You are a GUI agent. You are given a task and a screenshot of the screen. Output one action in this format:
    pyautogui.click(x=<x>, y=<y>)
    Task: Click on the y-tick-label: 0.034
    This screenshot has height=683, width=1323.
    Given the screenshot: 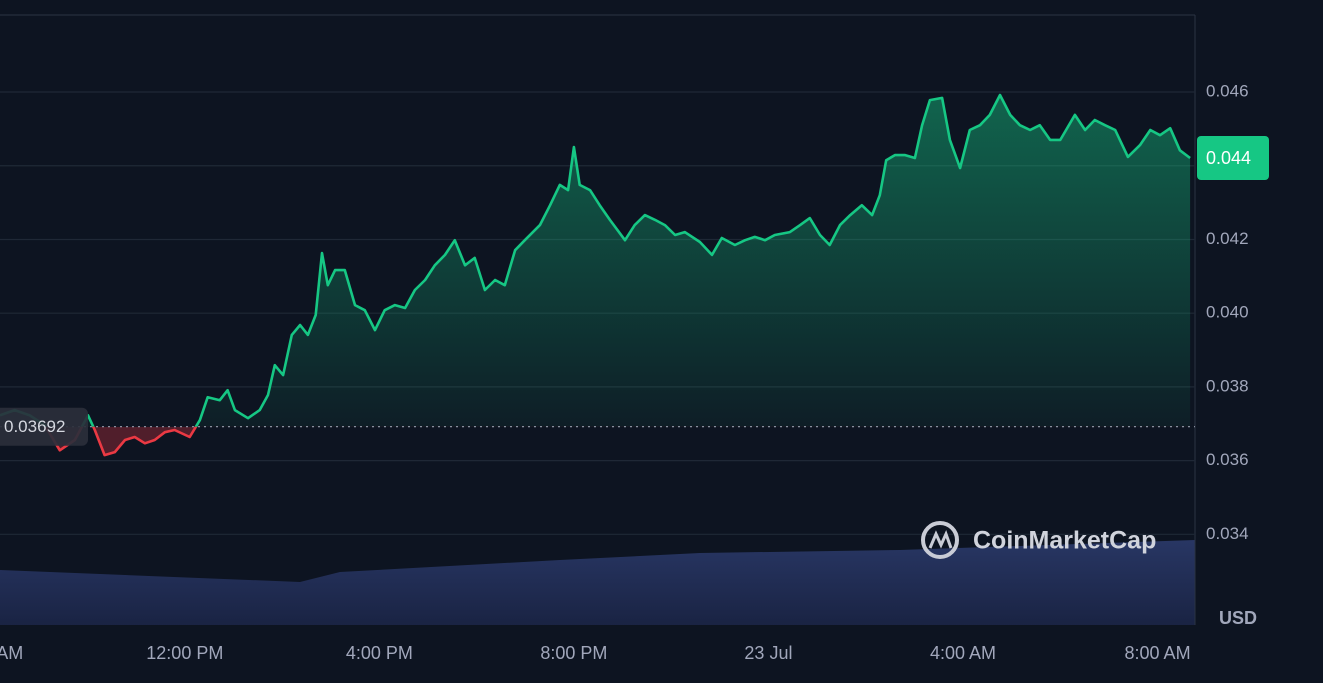 What is the action you would take?
    pyautogui.click(x=1227, y=533)
    